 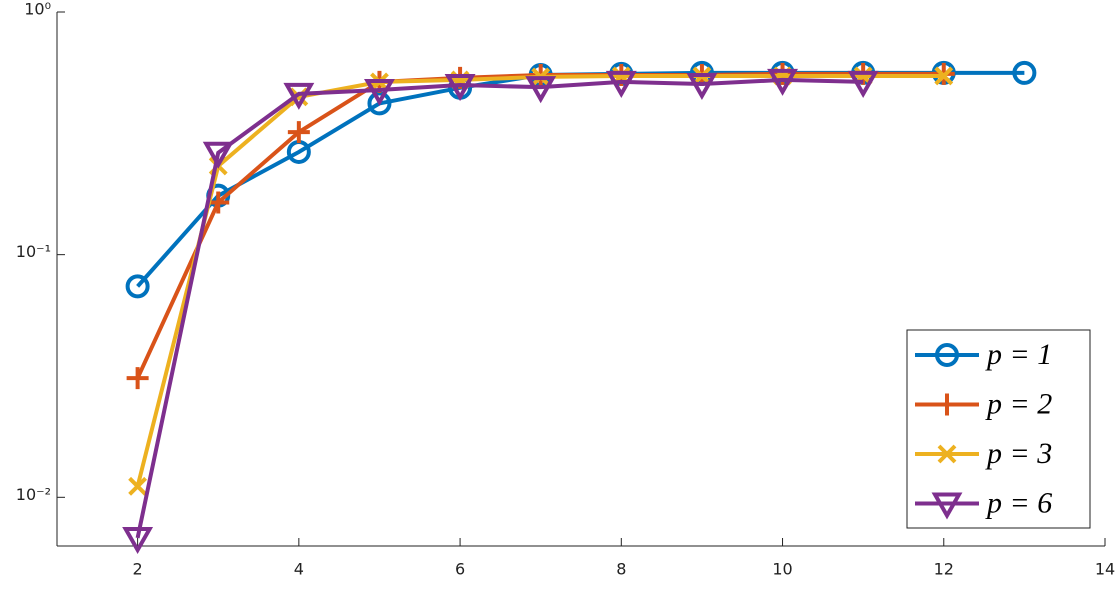 I want to click on x-tick-label: 10, so click(x=782, y=569).